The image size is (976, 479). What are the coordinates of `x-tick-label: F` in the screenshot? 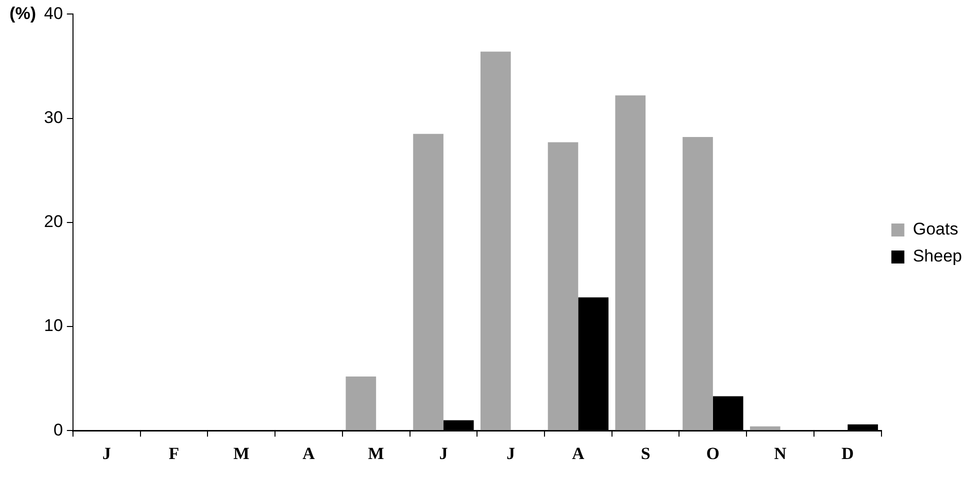 It's located at (174, 454).